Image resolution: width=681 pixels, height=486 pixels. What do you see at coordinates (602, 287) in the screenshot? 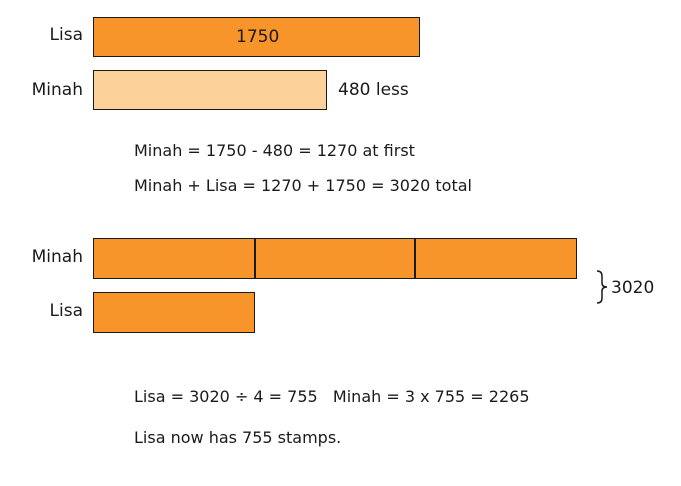
I see `total-brace-icon` at bounding box center [602, 287].